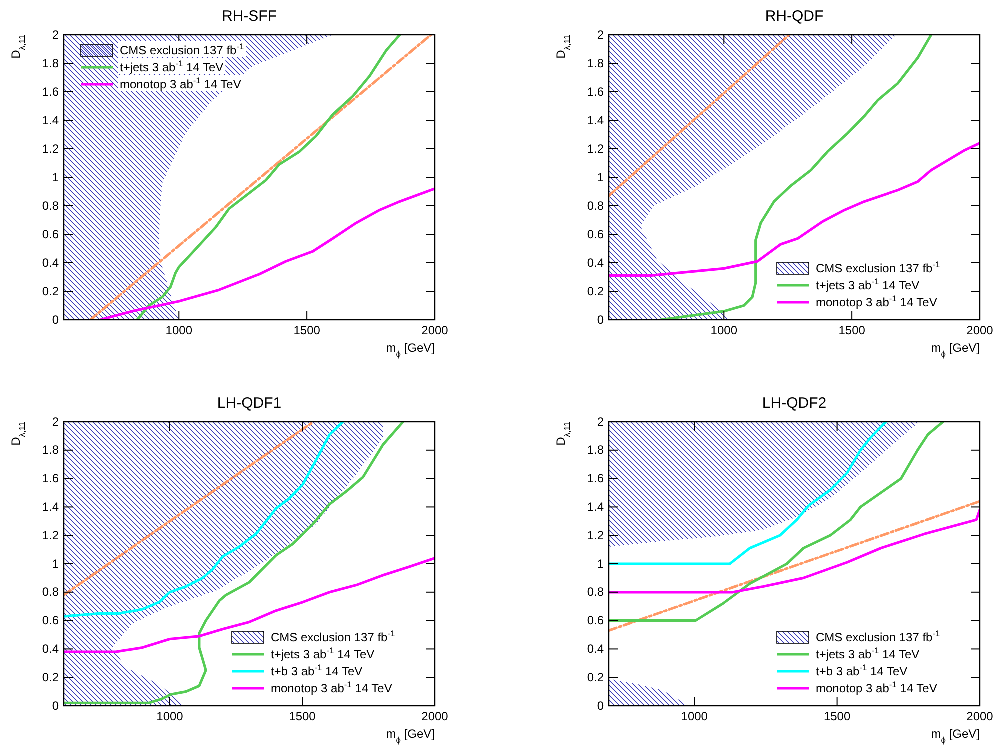 Image resolution: width=996 pixels, height=749 pixels. Describe the element at coordinates (249, 16) in the screenshot. I see `chart-title: RH-SFF` at that location.